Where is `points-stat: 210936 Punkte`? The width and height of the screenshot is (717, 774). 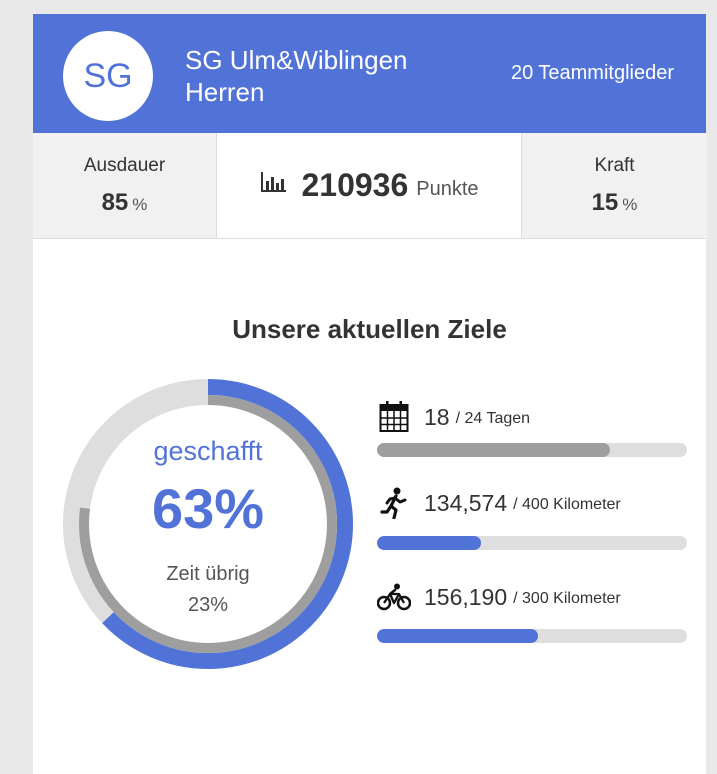 points-stat: 210936 Punkte is located at coordinates (369, 185).